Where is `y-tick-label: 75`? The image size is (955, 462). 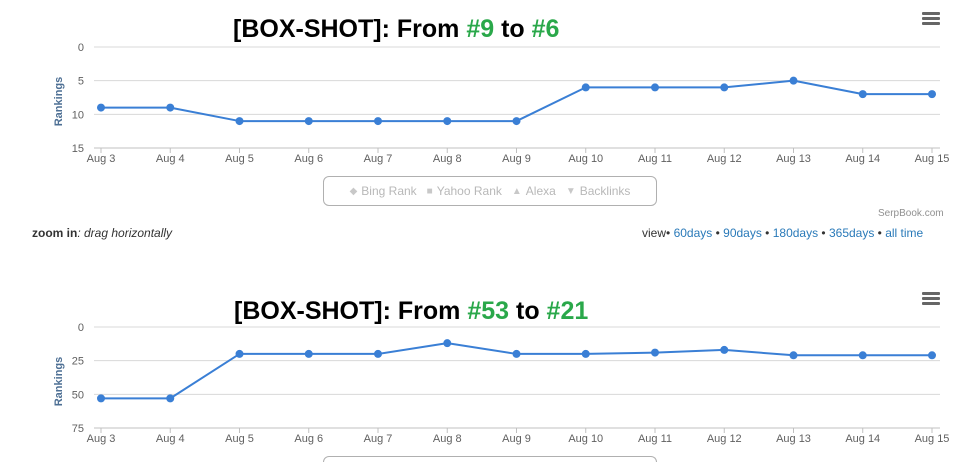 y-tick-label: 75 is located at coordinates (78, 429).